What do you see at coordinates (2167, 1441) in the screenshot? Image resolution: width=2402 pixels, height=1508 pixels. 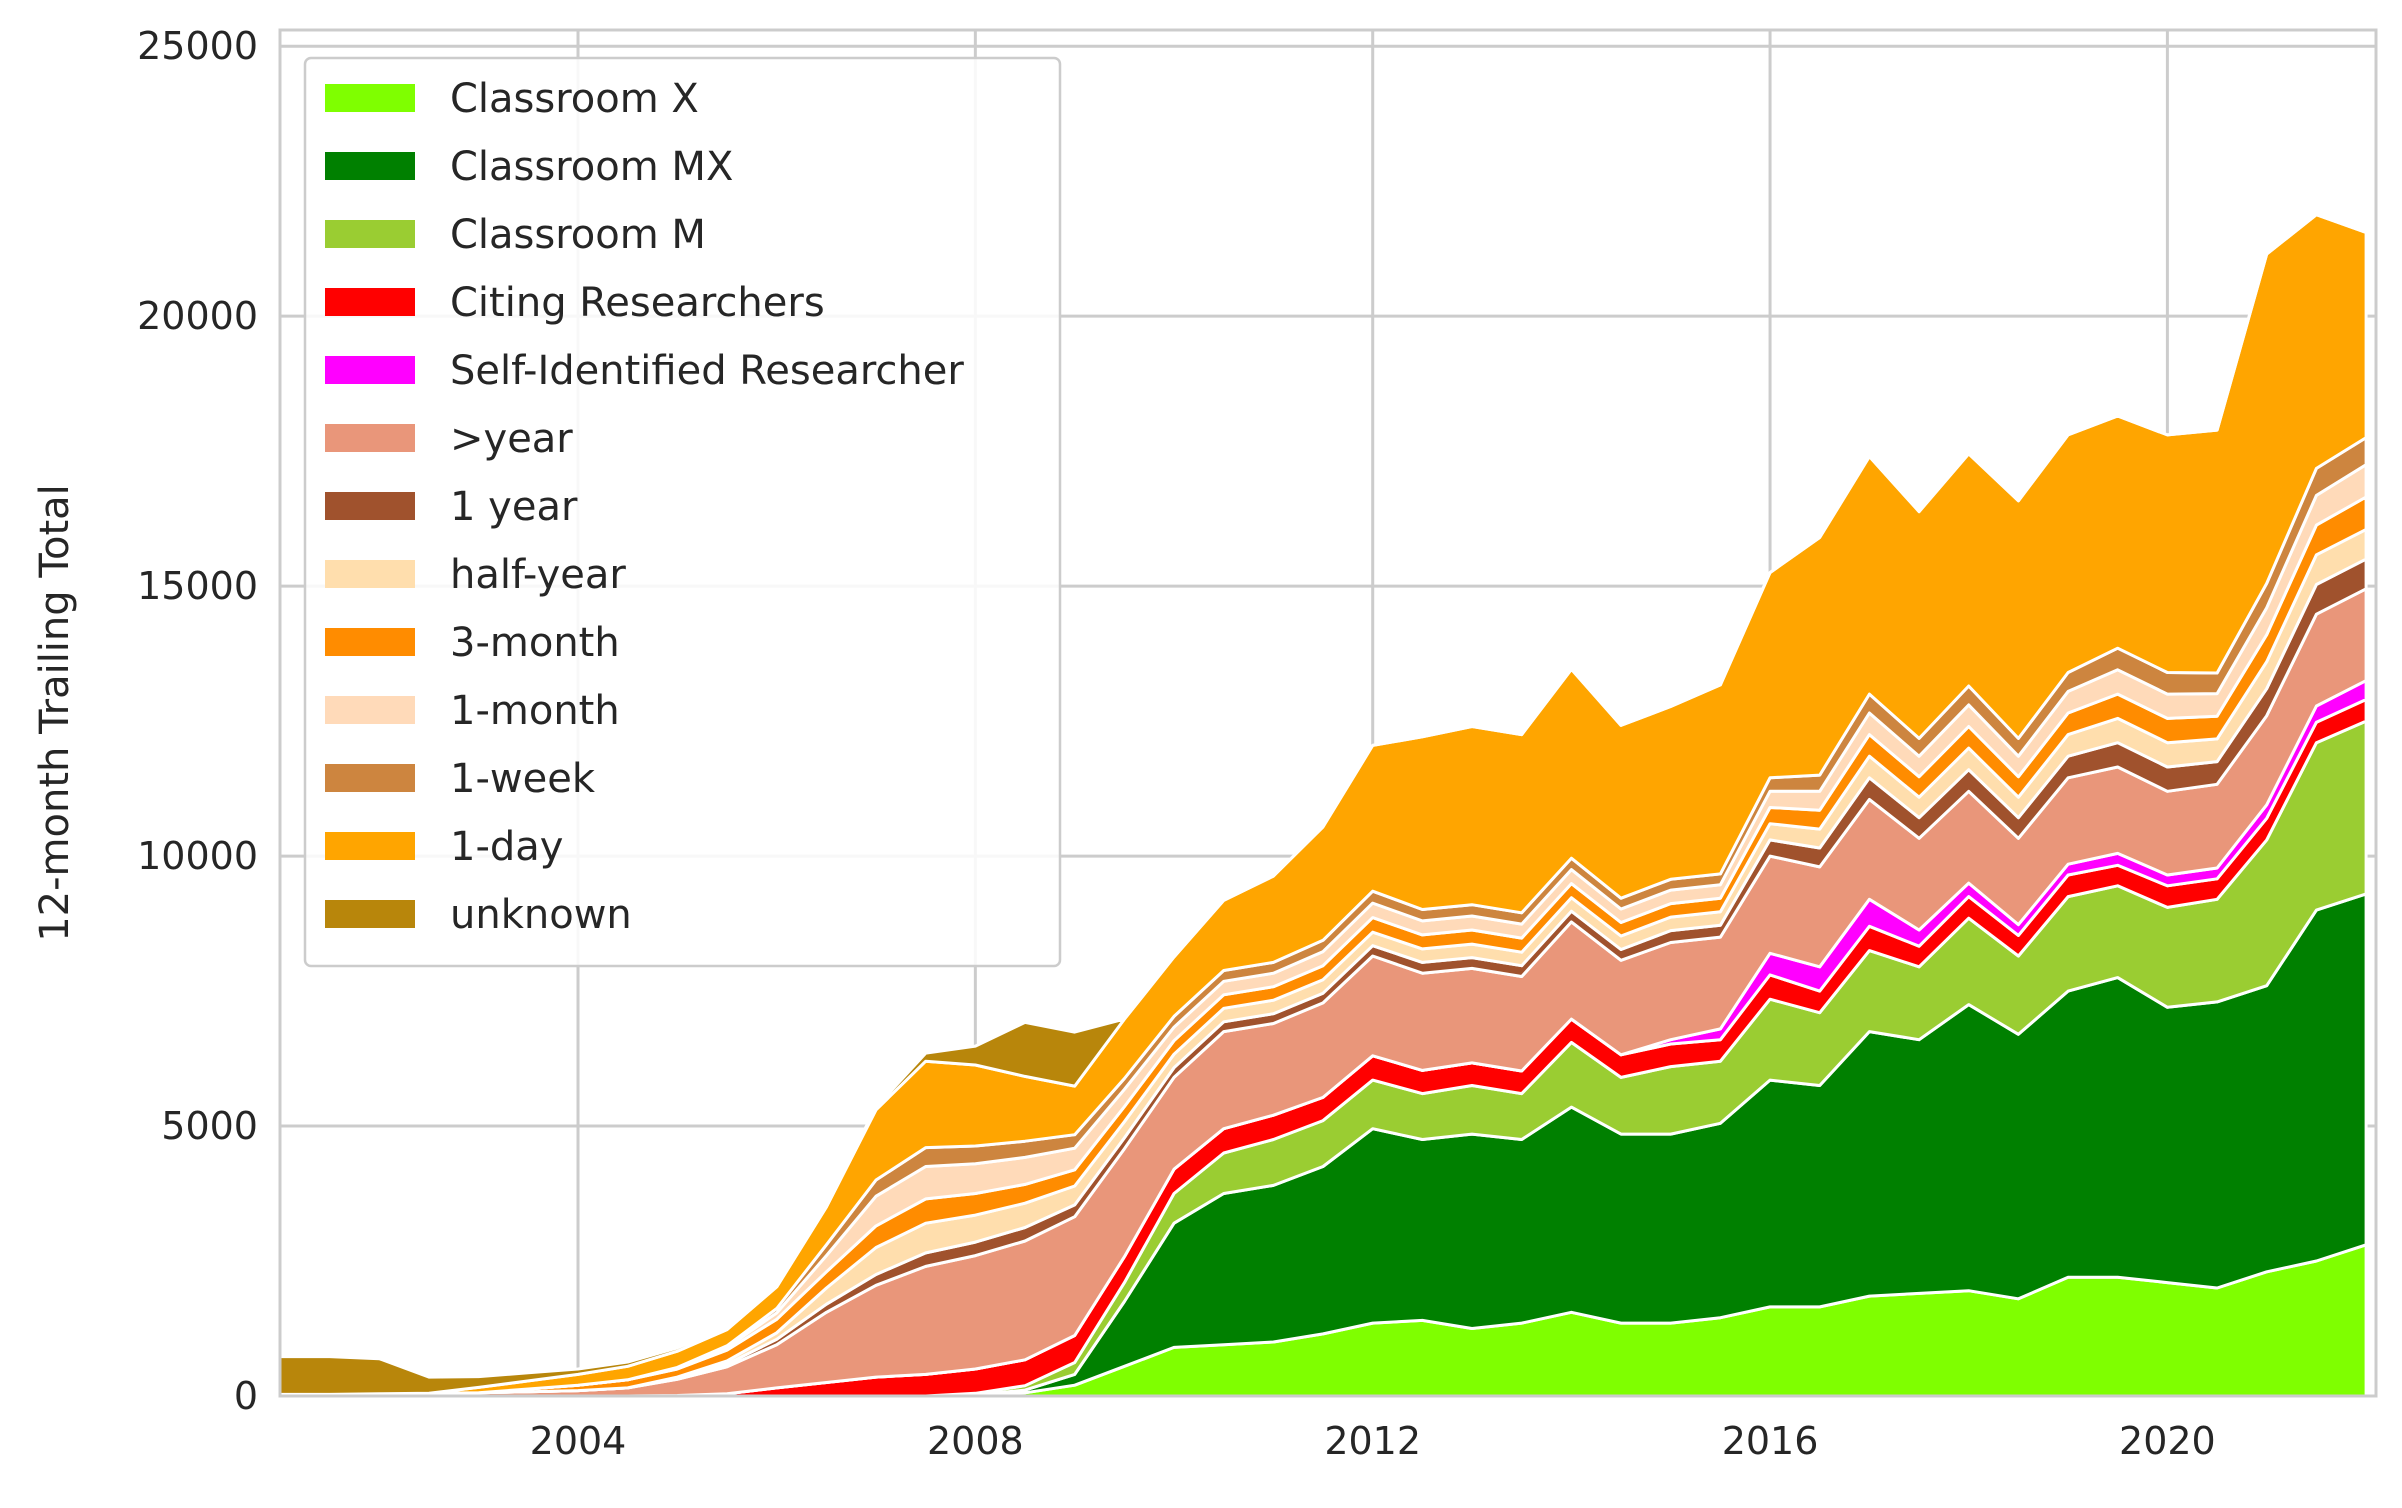 I see `x-tick-label: 2020` at bounding box center [2167, 1441].